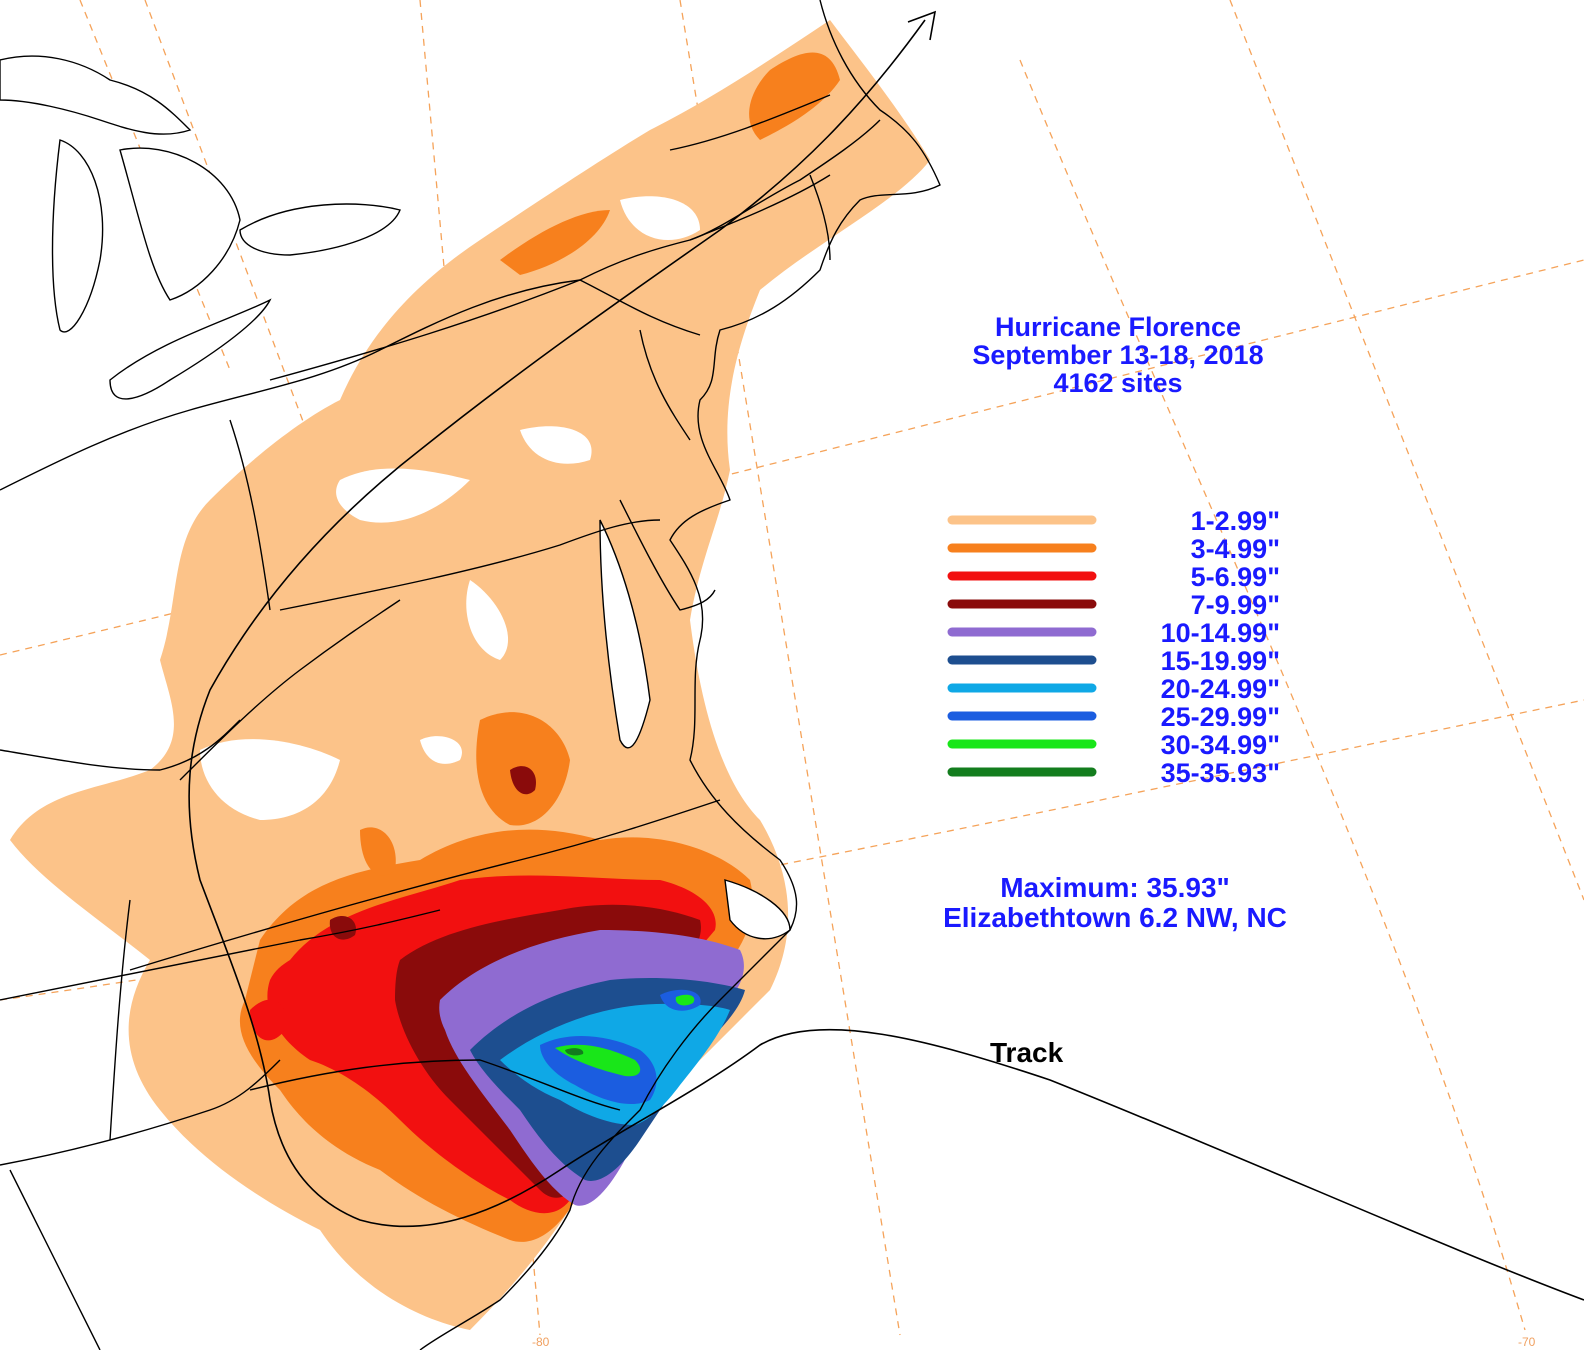  I want to click on legend-label-3: 7-9.99", so click(1235, 605).